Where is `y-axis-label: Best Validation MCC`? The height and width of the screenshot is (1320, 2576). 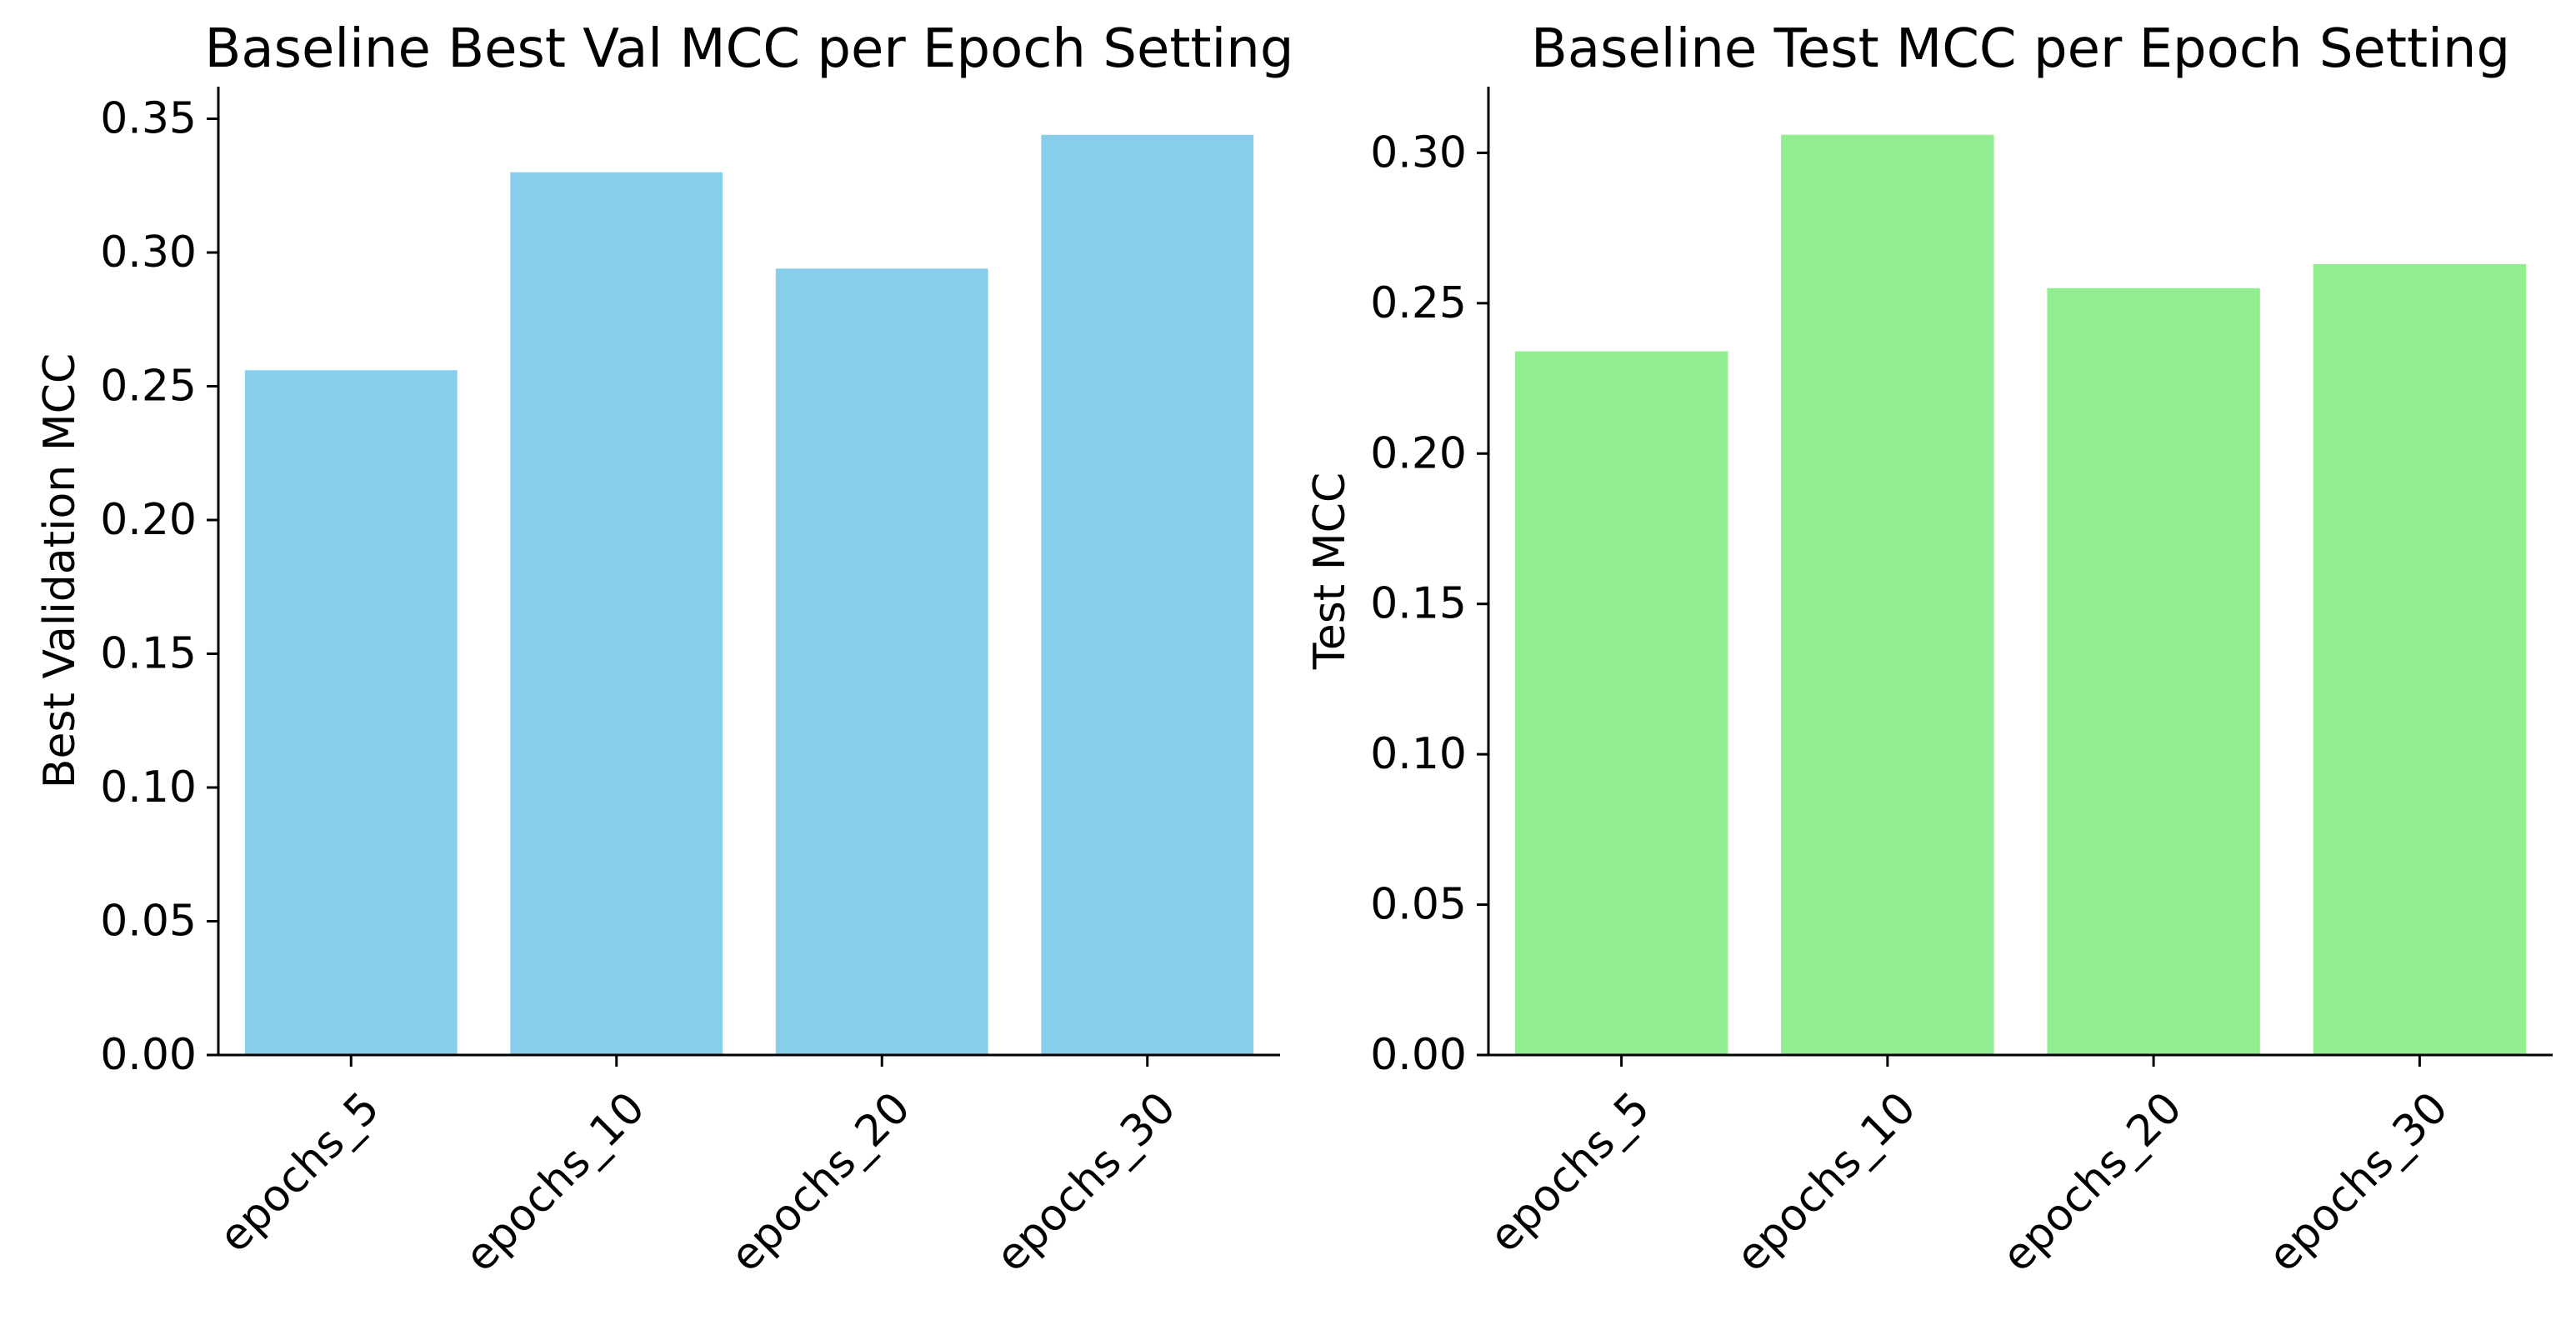
y-axis-label: Best Validation MCC is located at coordinates (60, 570).